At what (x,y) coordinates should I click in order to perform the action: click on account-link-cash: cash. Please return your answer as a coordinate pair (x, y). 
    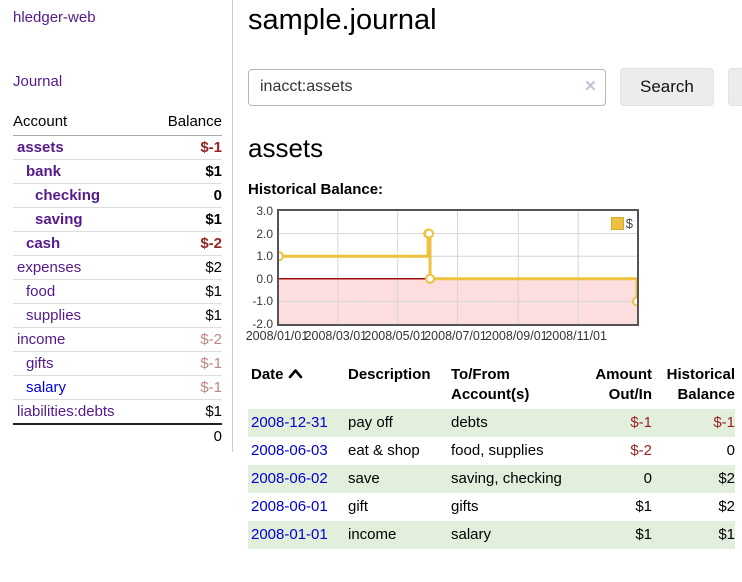
    Looking at the image, I should click on (43, 243).